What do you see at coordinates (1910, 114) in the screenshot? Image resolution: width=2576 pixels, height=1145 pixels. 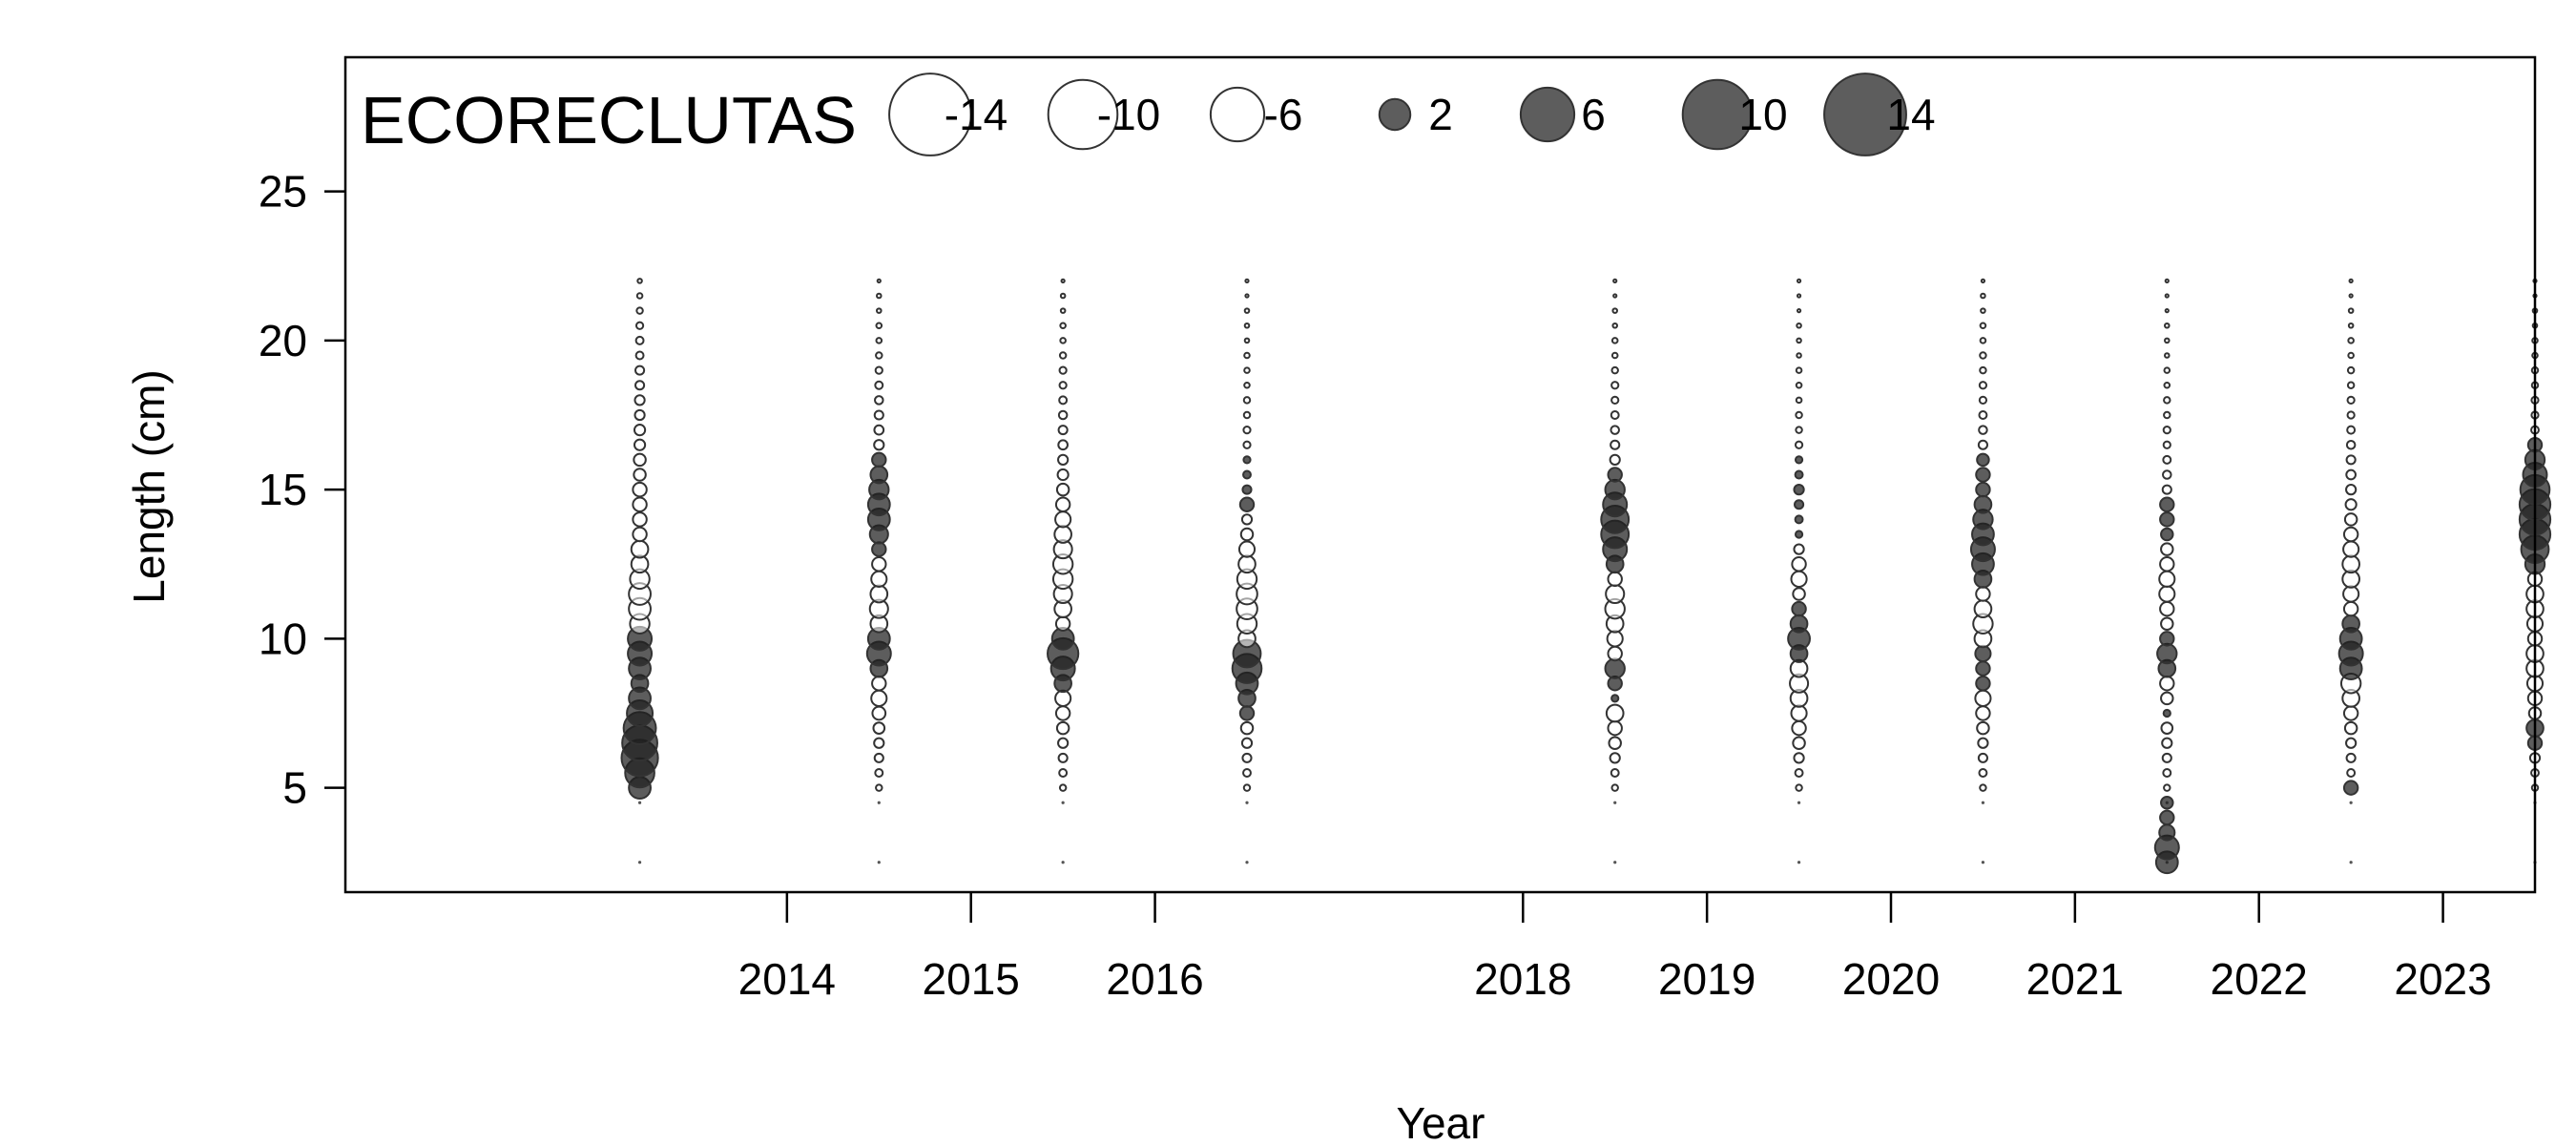 I see `legend-label: 14` at bounding box center [1910, 114].